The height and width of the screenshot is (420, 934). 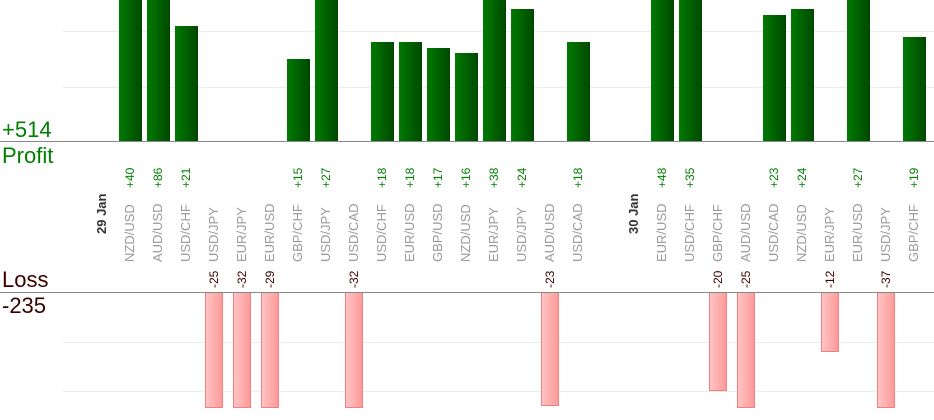 I want to click on profit-value-label: +35, so click(x=690, y=177).